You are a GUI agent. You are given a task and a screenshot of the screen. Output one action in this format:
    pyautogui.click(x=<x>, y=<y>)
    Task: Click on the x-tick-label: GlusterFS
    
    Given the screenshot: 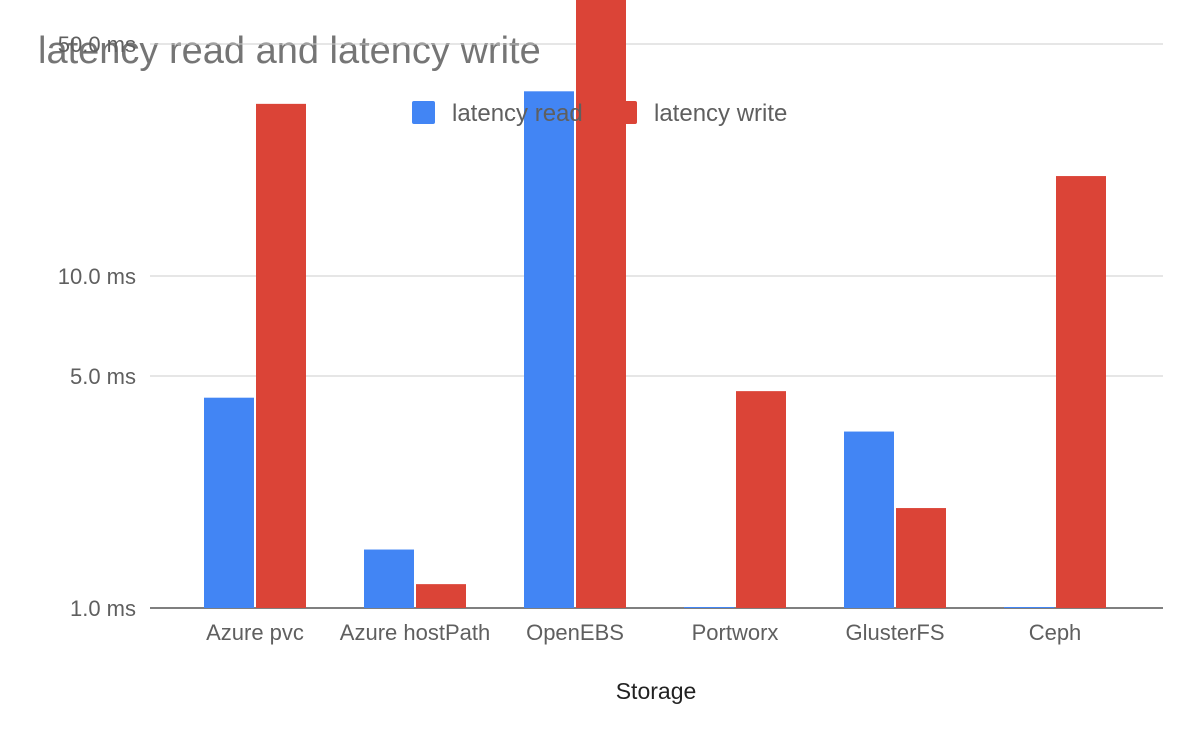 What is the action you would take?
    pyautogui.click(x=894, y=632)
    